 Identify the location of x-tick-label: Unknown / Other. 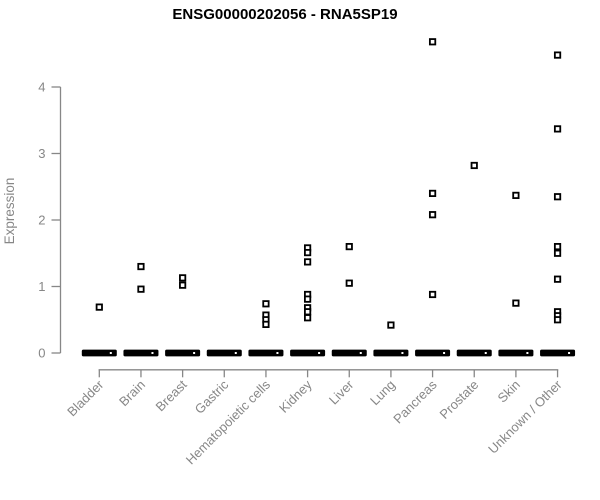
(525, 417).